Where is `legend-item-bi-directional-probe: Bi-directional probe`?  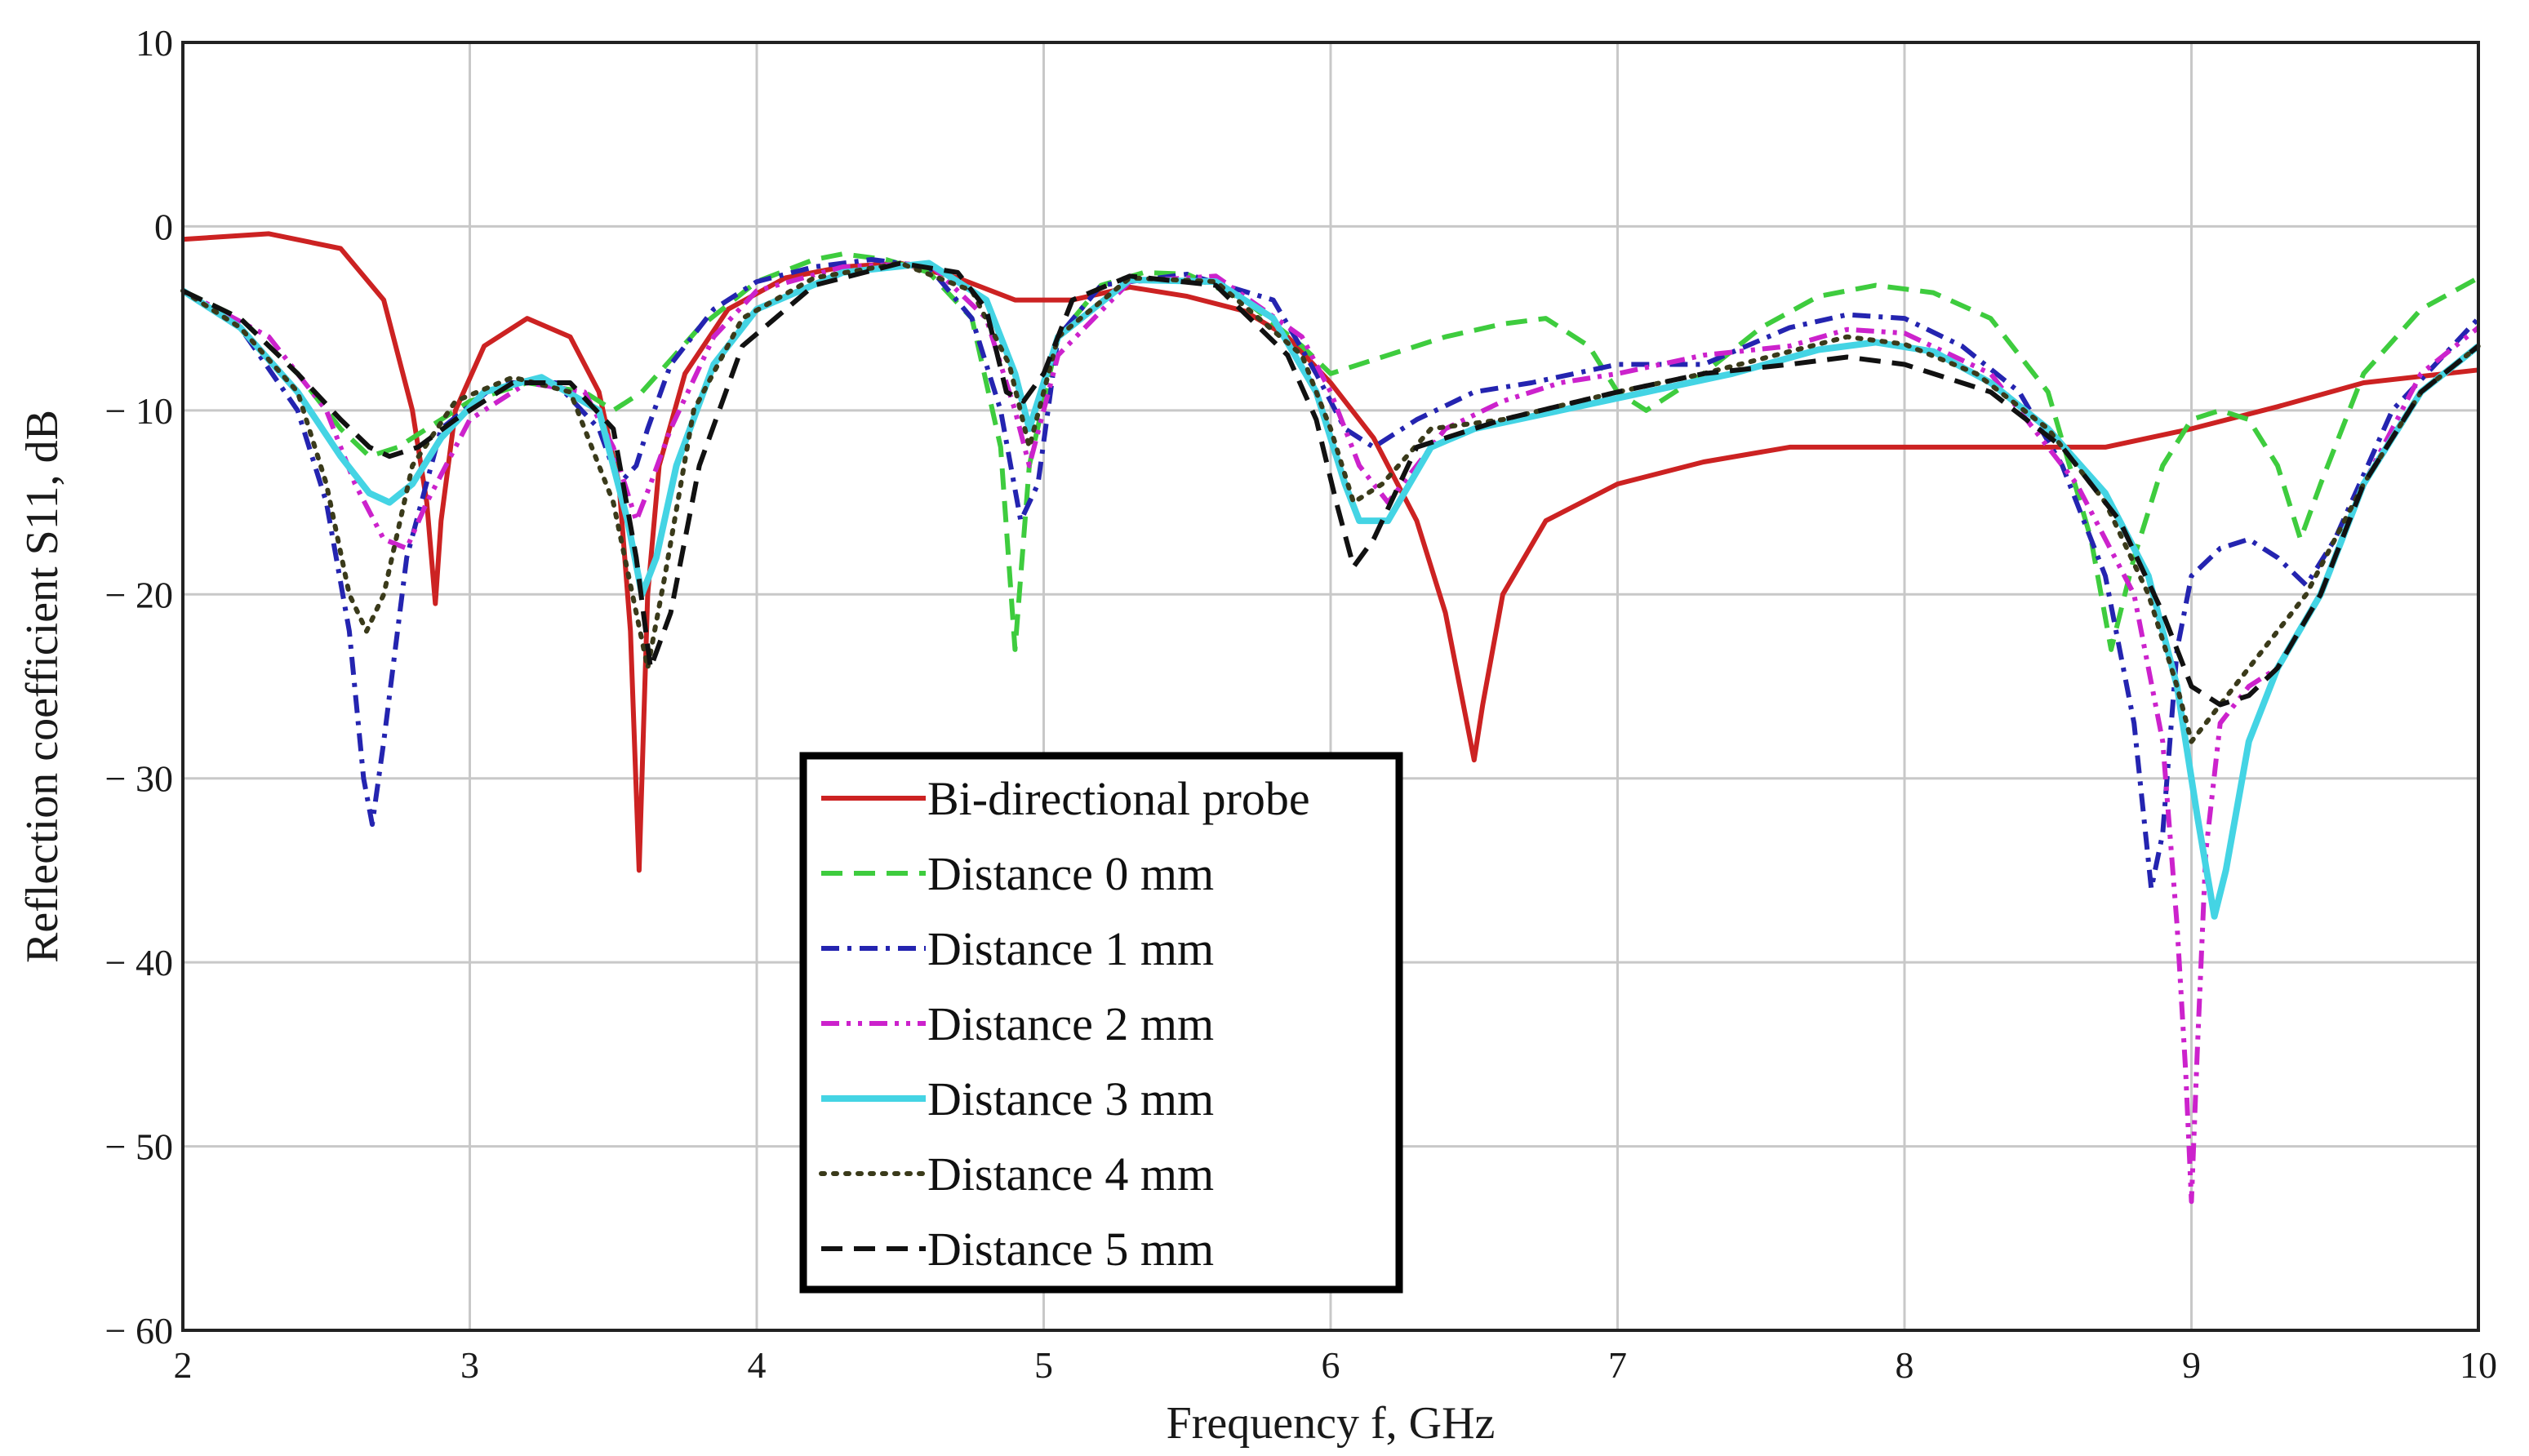
legend-item-bi-directional-probe: Bi-directional probe is located at coordinates (1065, 798).